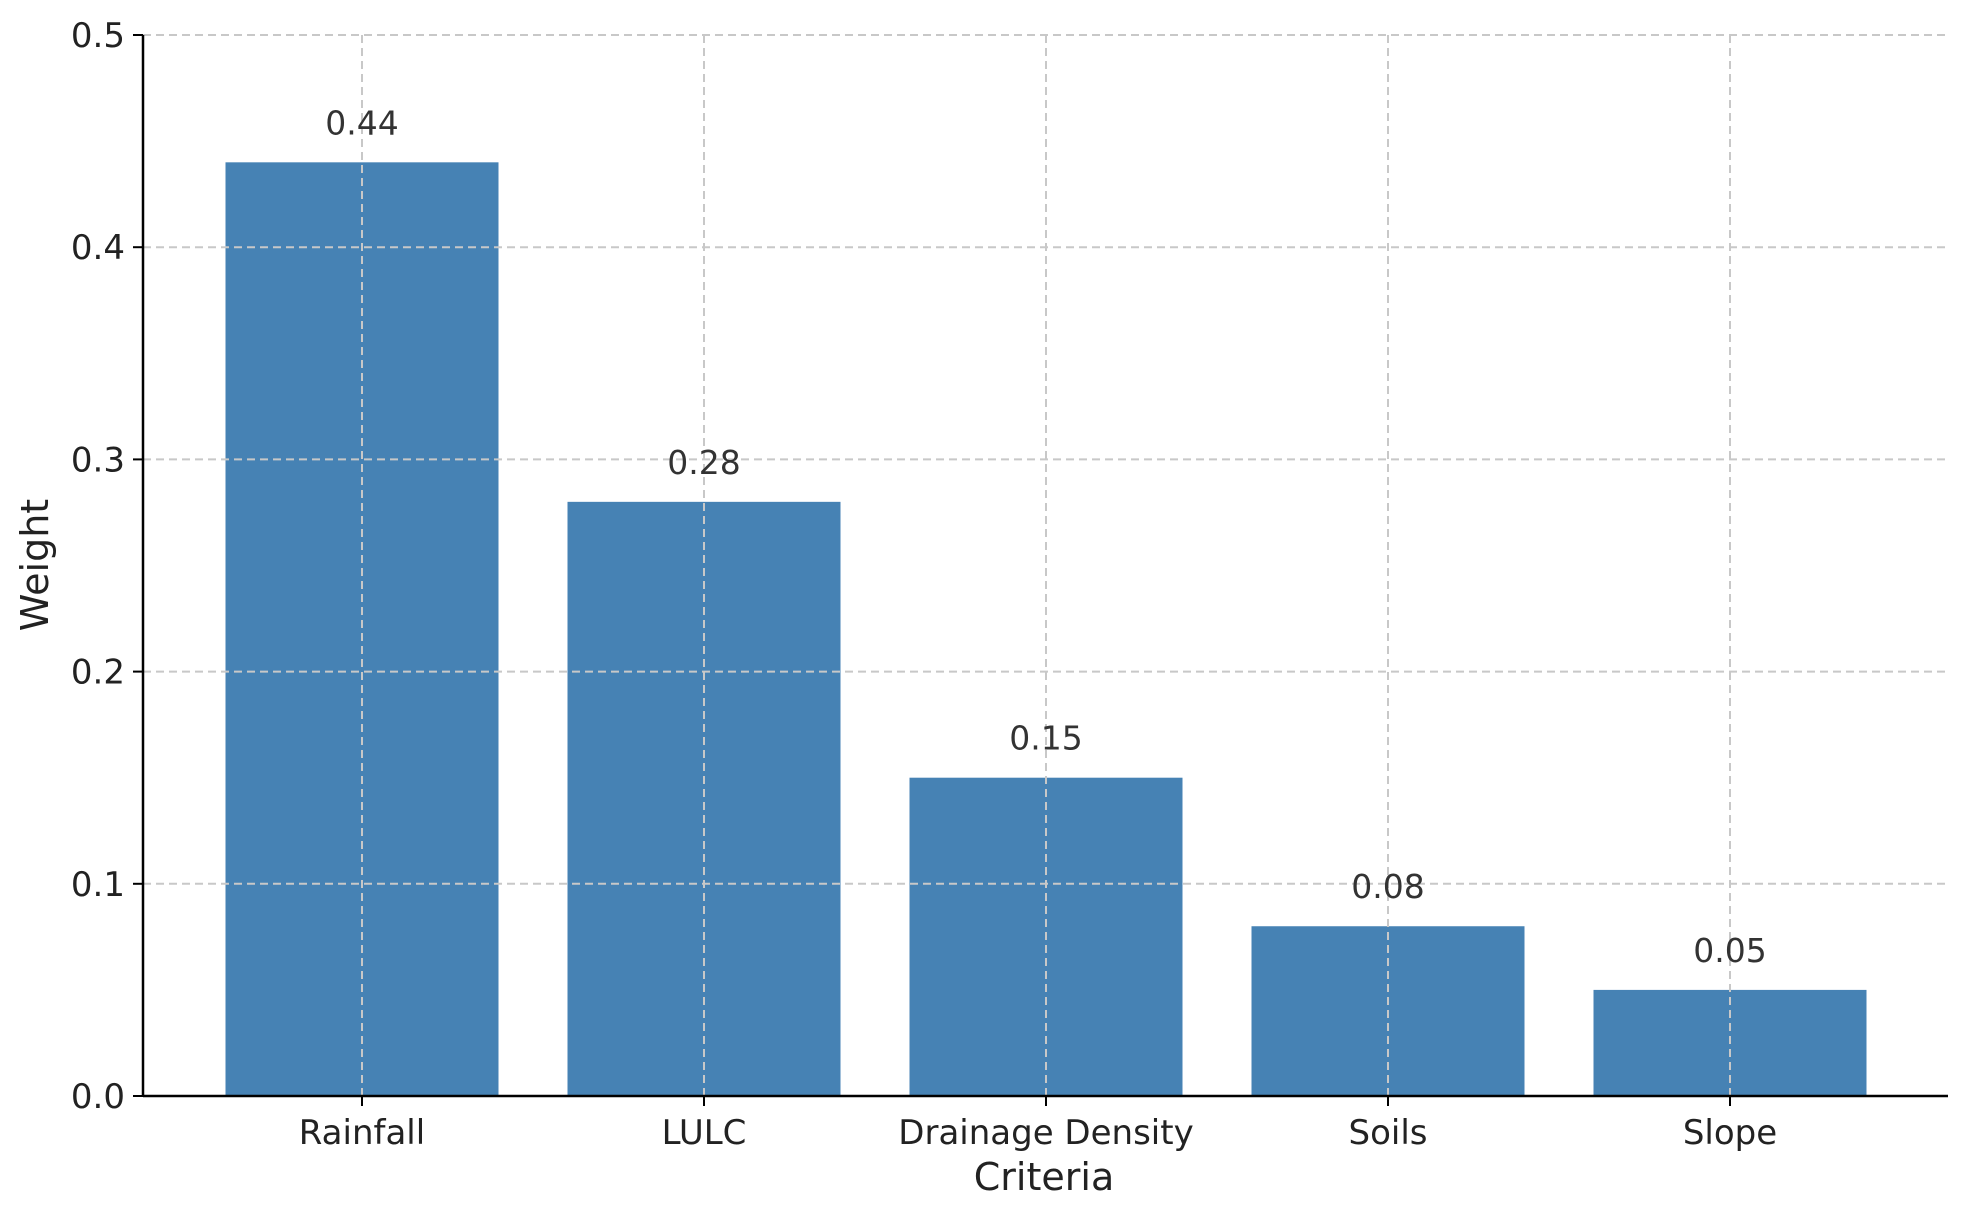 This screenshot has height=1206, width=1964. Describe the element at coordinates (361, 122) in the screenshot. I see `bar-value-label: 0.44` at that location.